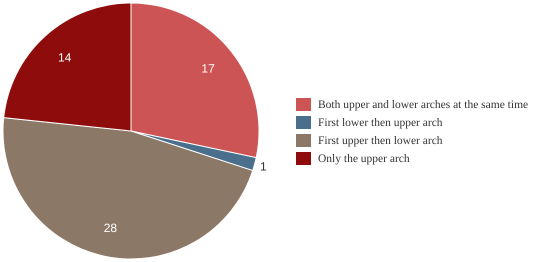 The height and width of the screenshot is (262, 550). I want to click on data-label: 28, so click(111, 228).